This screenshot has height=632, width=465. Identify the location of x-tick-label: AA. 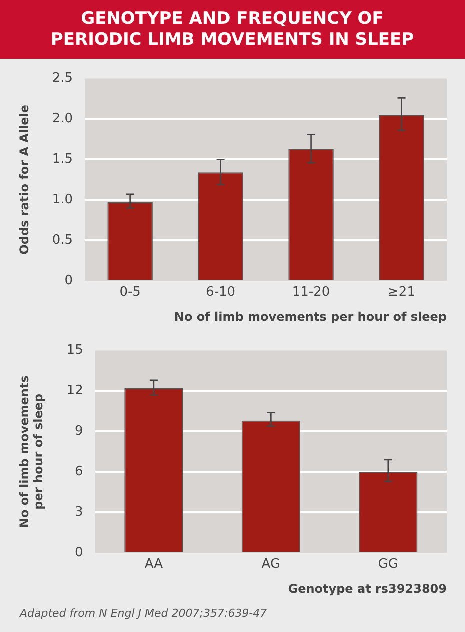
(154, 564).